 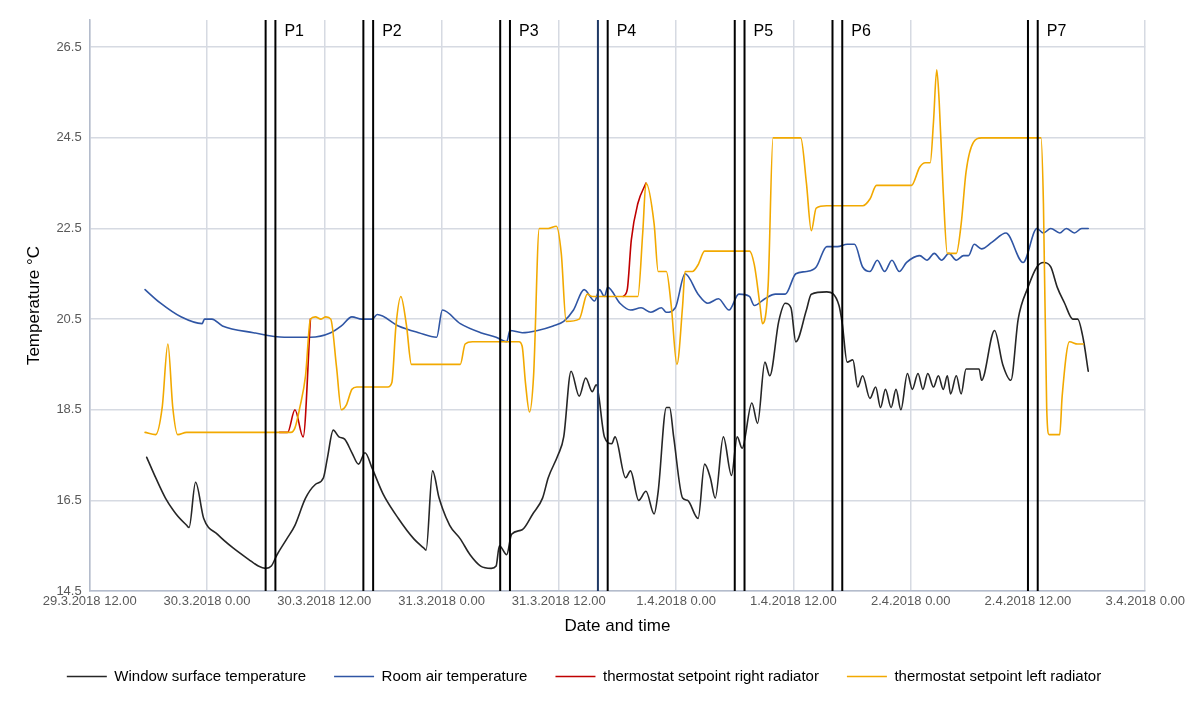 I want to click on x-tick-label: 2.4.2018 12.00, so click(x=1028, y=601).